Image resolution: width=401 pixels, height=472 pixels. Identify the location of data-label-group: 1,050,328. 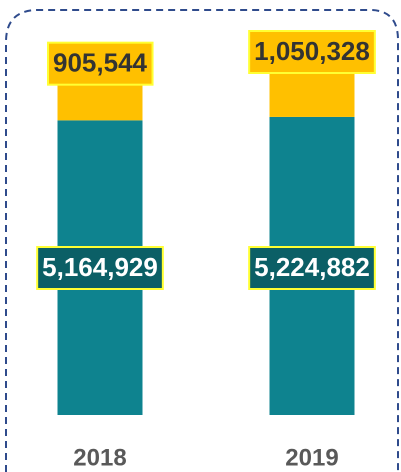
(312, 52).